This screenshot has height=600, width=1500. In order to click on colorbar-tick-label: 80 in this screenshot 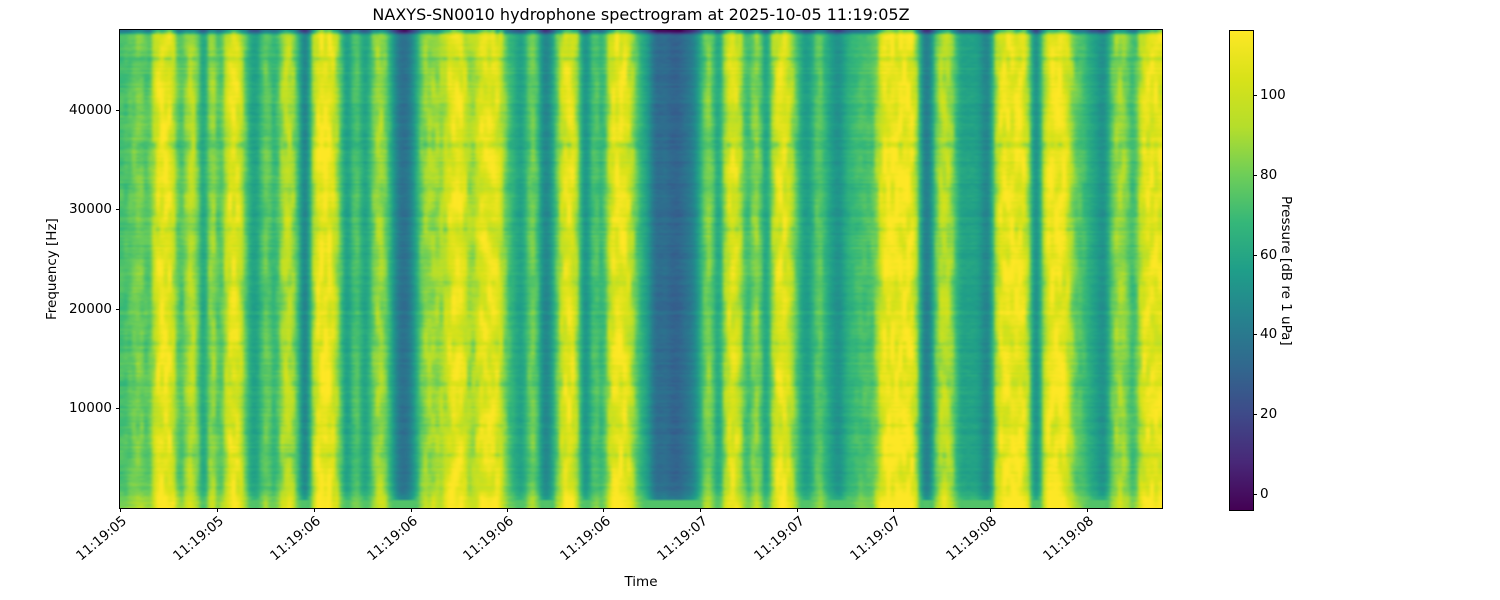, I will do `click(1269, 174)`.